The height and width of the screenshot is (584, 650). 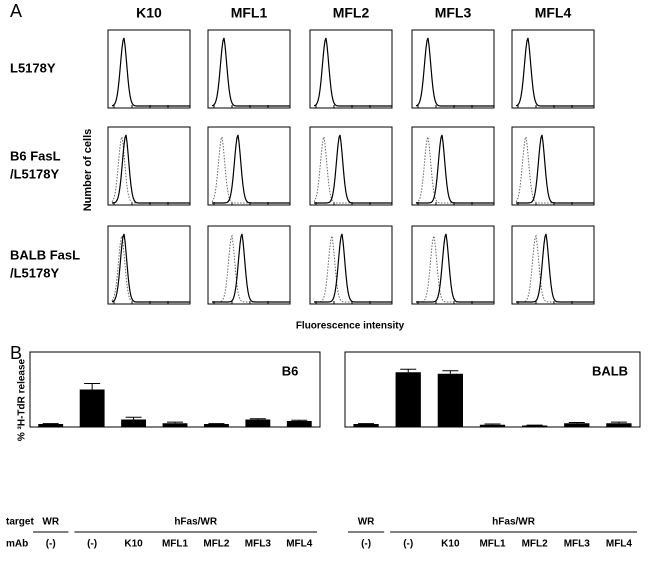 What do you see at coordinates (45, 254) in the screenshot?
I see `row-label: BALB FasL` at bounding box center [45, 254].